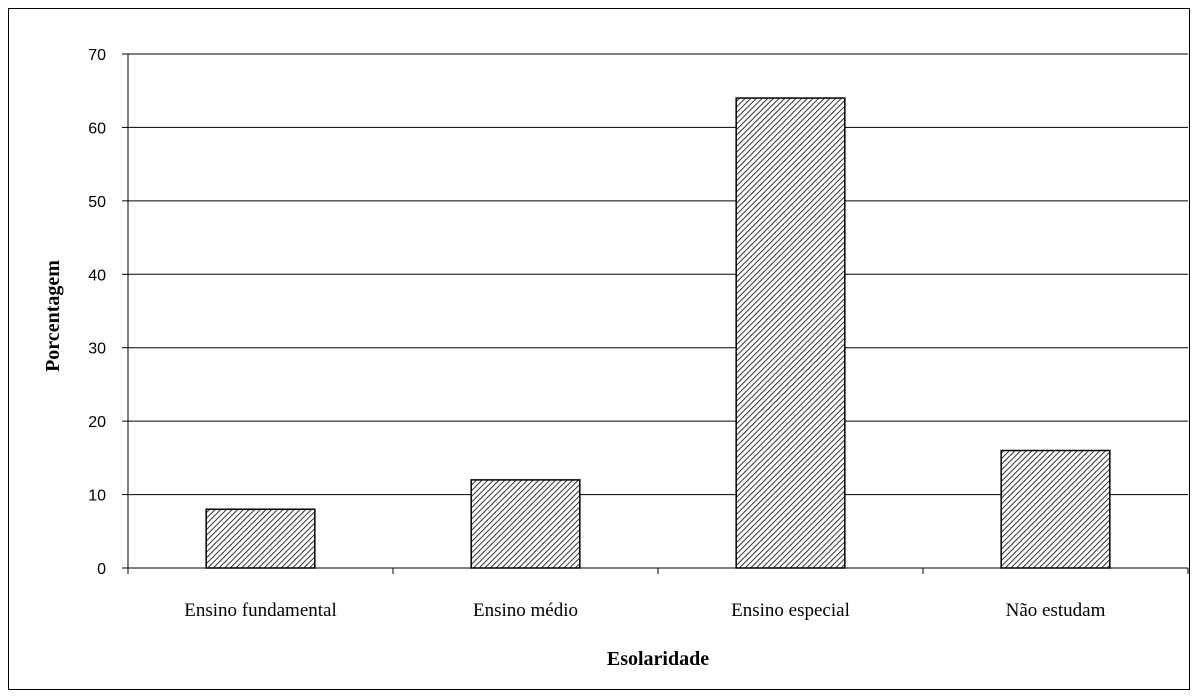 The width and height of the screenshot is (1199, 698). What do you see at coordinates (97, 422) in the screenshot?
I see `y-tick-label: 20` at bounding box center [97, 422].